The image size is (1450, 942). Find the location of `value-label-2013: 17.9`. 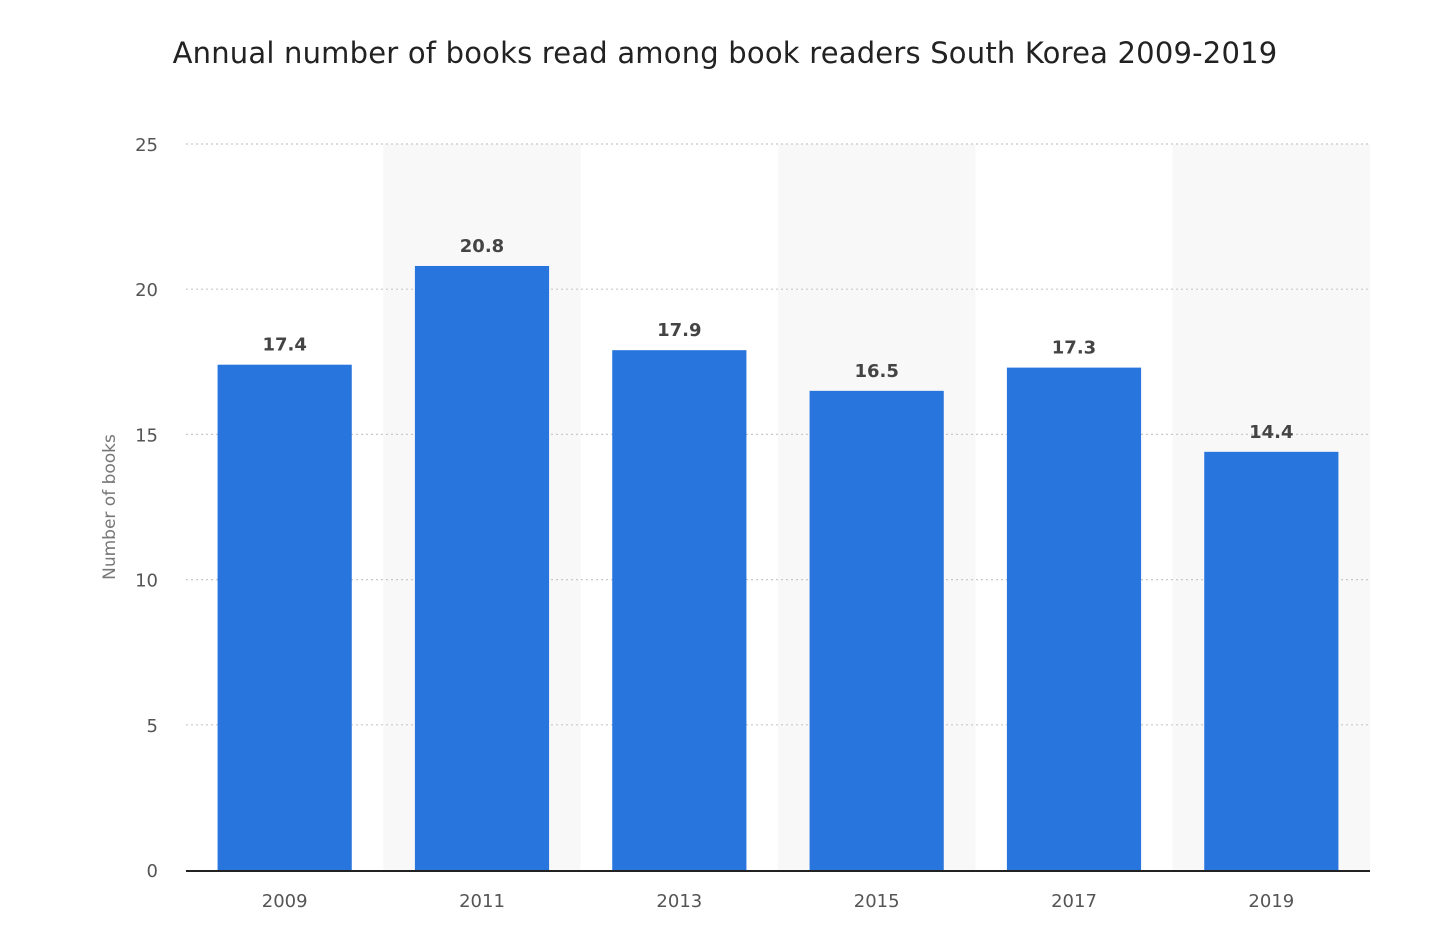

value-label-2013: 17.9 is located at coordinates (679, 330).